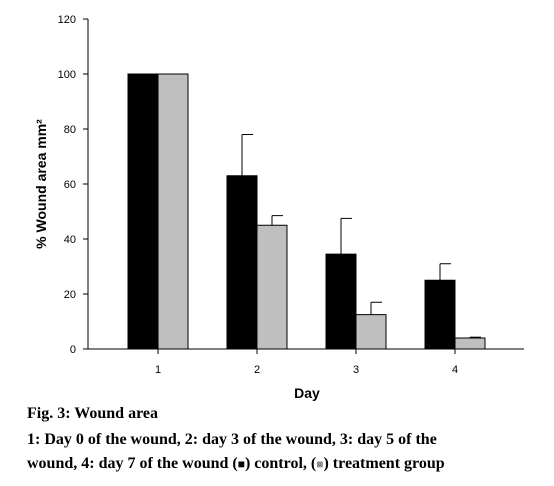  I want to click on caption-text: wound, 4: day 7 of the wound (, so click(132, 463).